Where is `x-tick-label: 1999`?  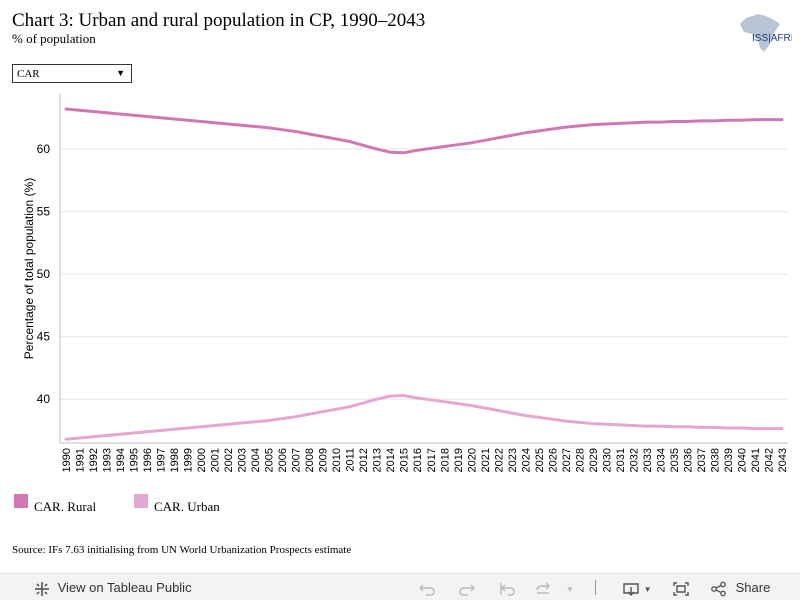
x-tick-label: 1999 is located at coordinates (189, 460).